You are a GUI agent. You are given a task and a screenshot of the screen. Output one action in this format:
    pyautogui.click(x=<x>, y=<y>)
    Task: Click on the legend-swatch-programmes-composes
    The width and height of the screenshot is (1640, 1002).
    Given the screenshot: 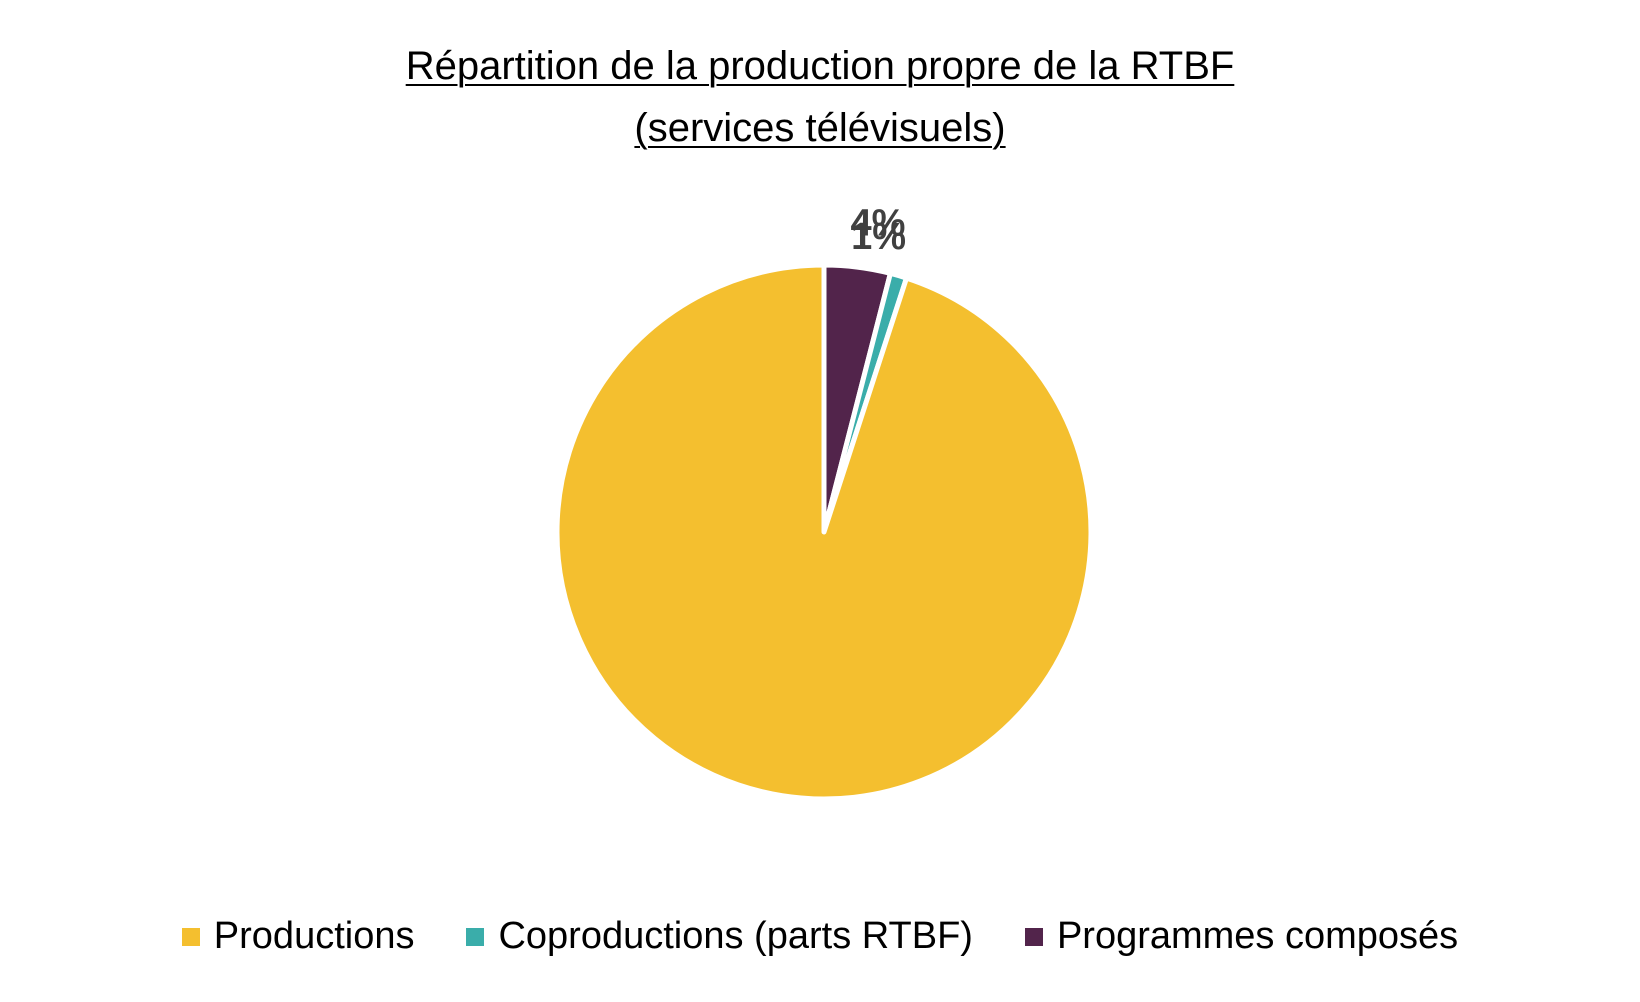 What is the action you would take?
    pyautogui.click(x=1033, y=936)
    